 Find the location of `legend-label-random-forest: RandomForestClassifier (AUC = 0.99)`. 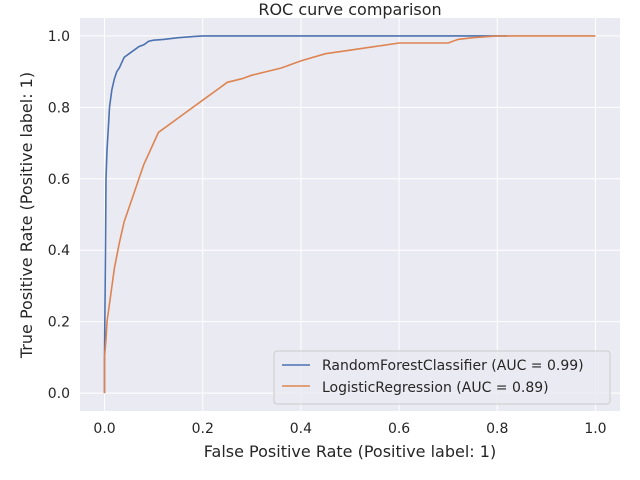

legend-label-random-forest: RandomForestClassifier (AUC = 0.99) is located at coordinates (453, 366).